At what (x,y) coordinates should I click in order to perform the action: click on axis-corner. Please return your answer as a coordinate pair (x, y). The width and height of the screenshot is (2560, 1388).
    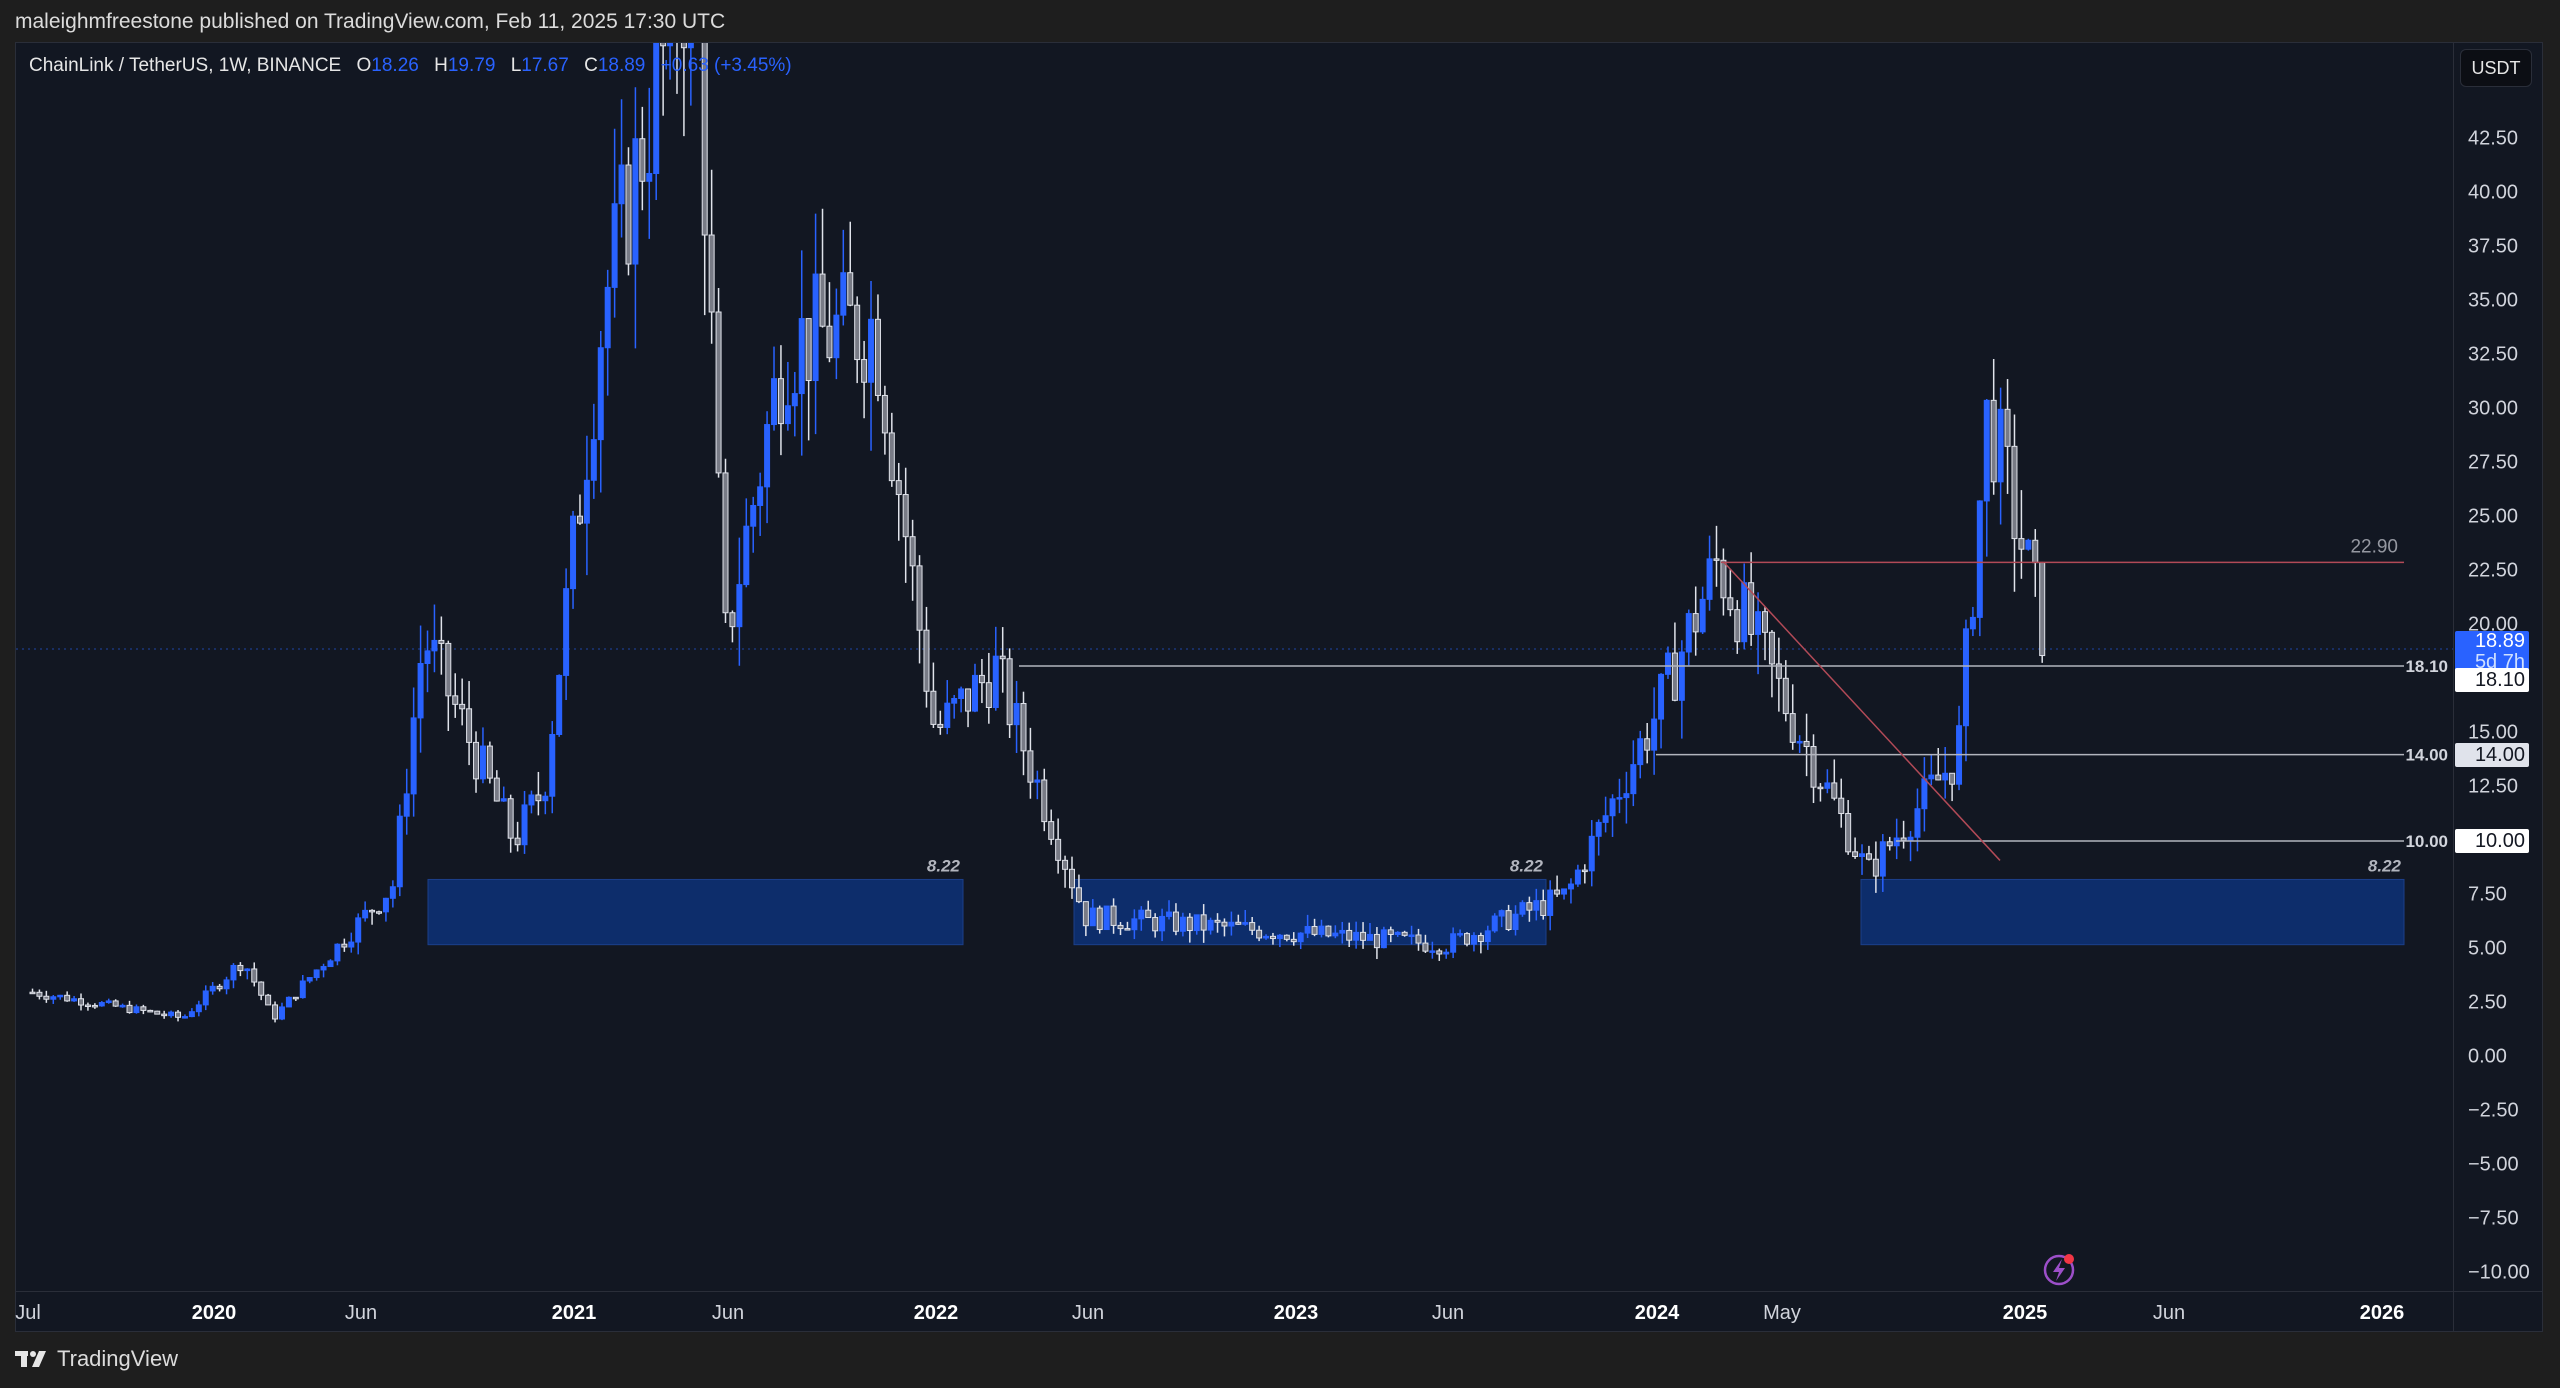
    Looking at the image, I should click on (2498, 1311).